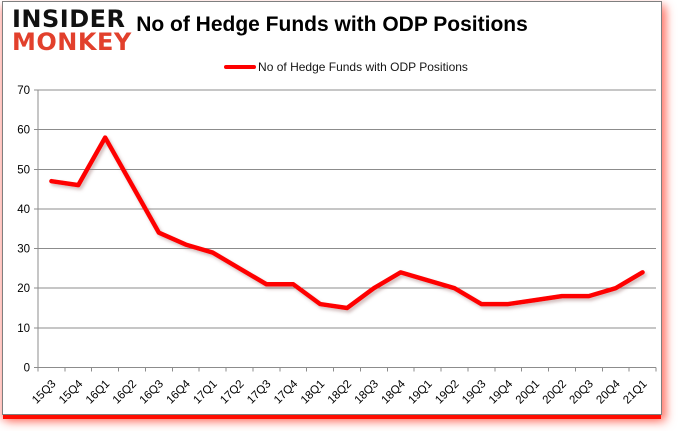  What do you see at coordinates (367, 392) in the screenshot?
I see `x-tick-label: 18Q3` at bounding box center [367, 392].